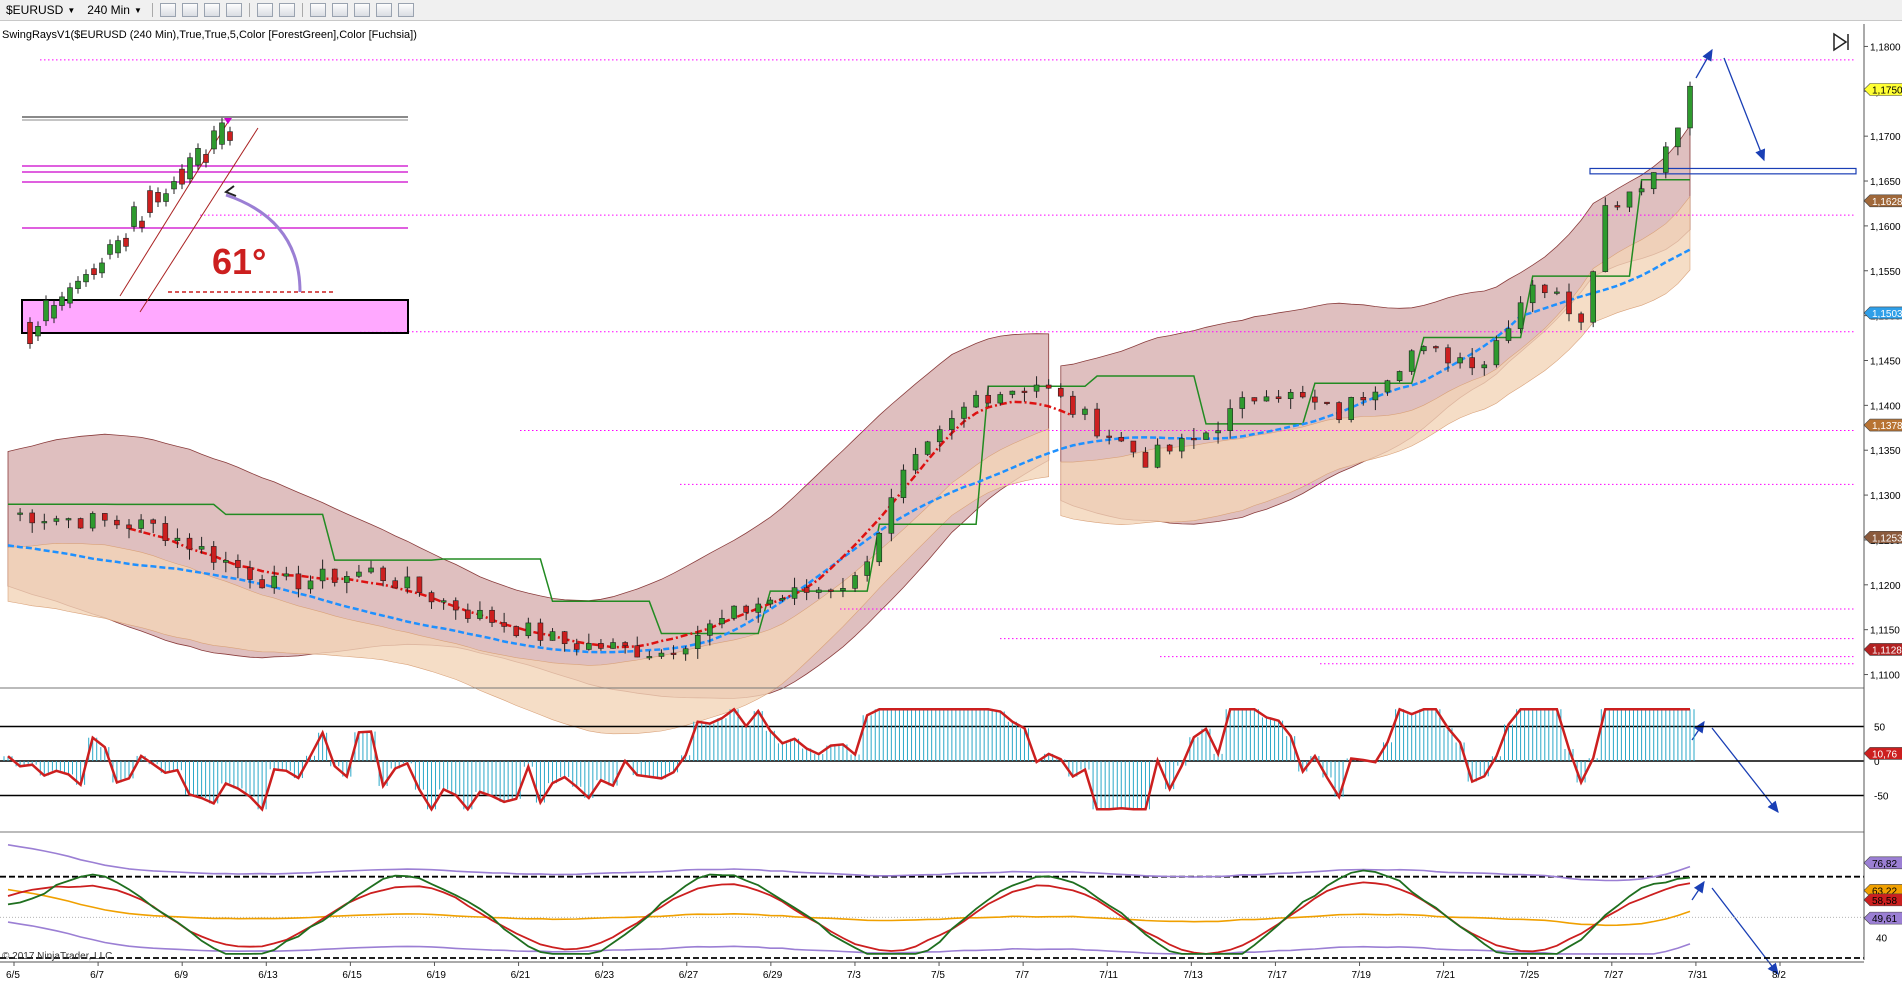 This screenshot has width=1902, height=988. What do you see at coordinates (405, 10) in the screenshot?
I see `export-icon` at bounding box center [405, 10].